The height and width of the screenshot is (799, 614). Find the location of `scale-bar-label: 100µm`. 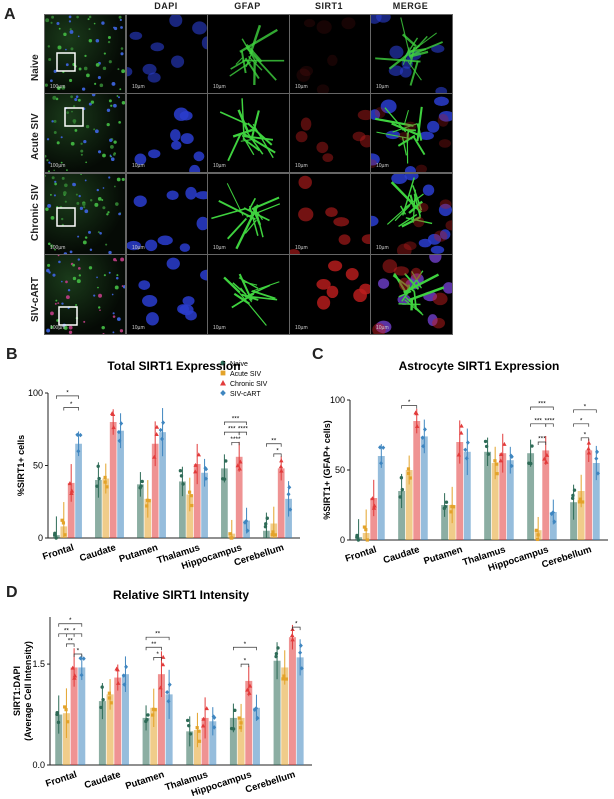

scale-bar-label: 100µm is located at coordinates (58, 248).